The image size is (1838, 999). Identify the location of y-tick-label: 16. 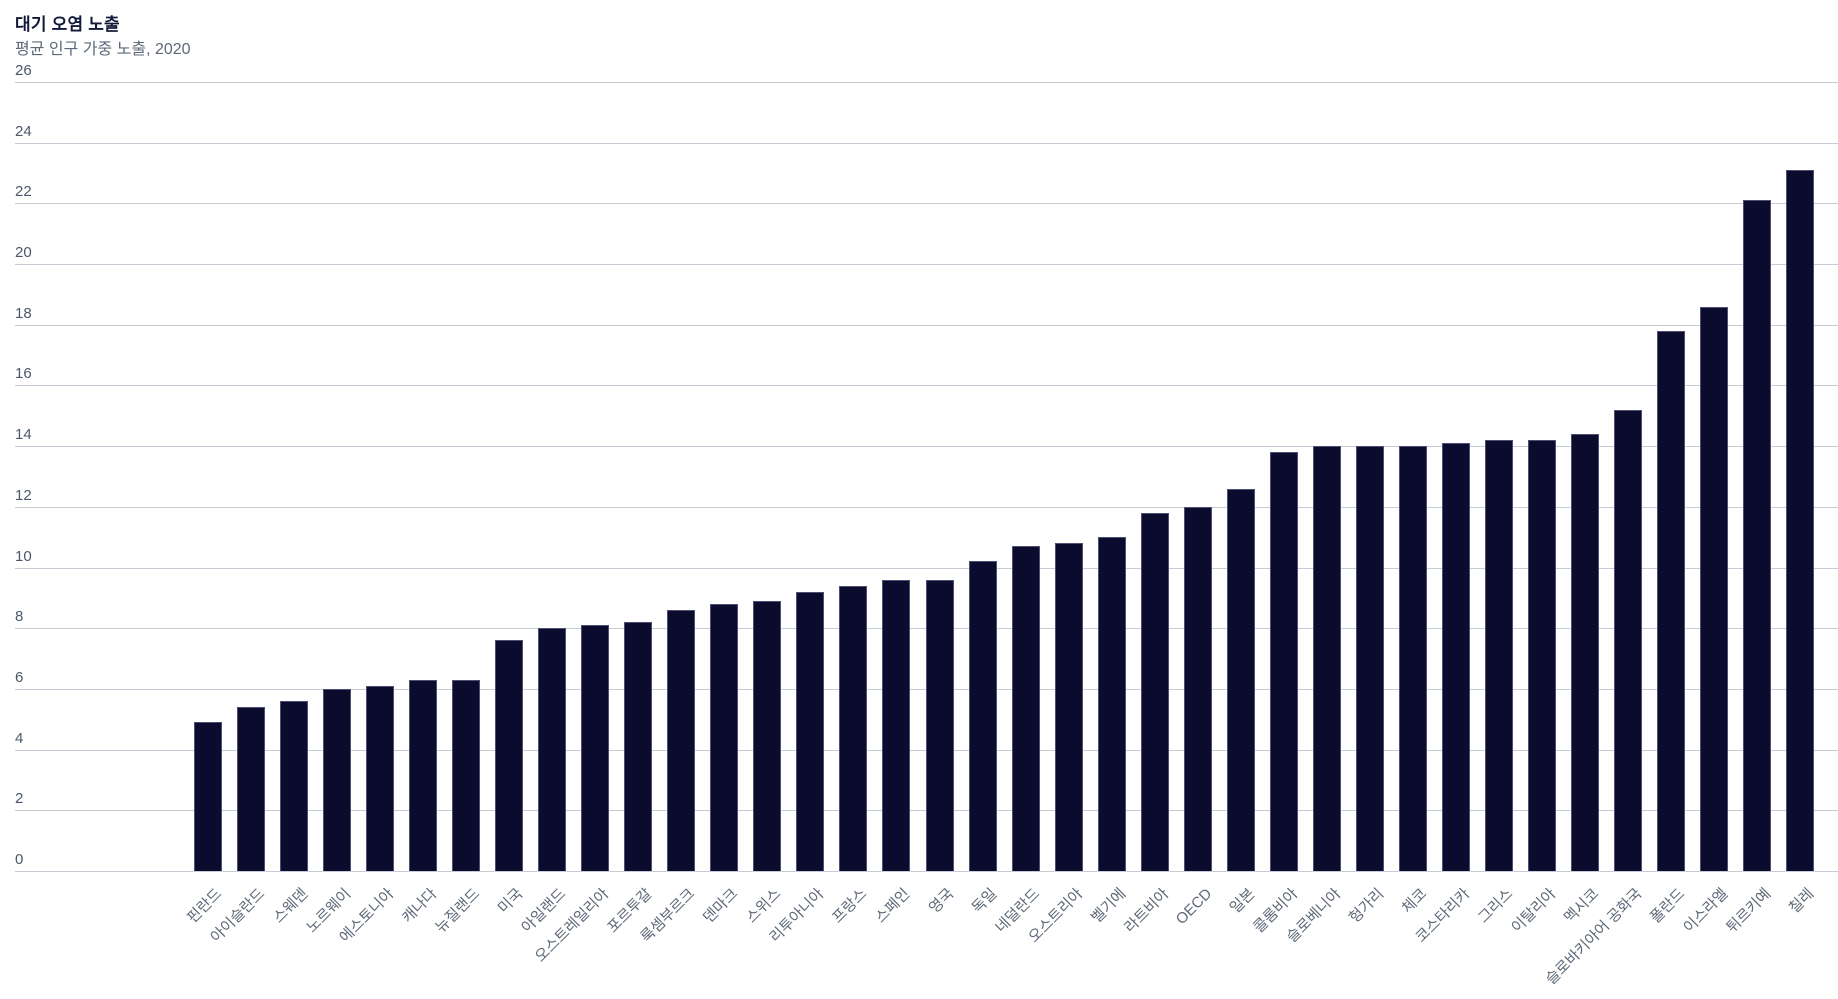
(23, 374).